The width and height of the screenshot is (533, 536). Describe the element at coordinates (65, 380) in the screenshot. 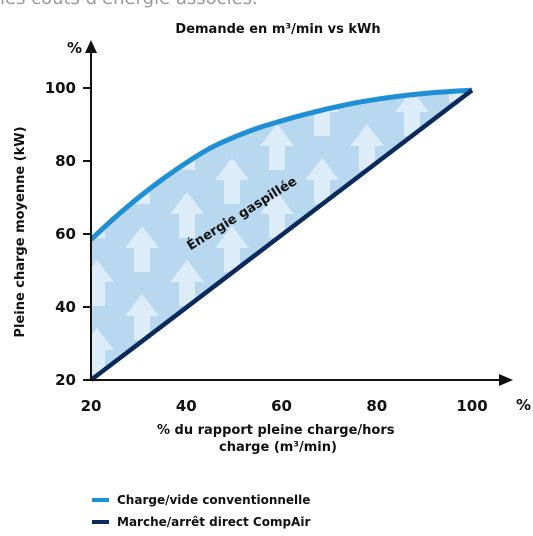

I see `y-tick-label: 20` at that location.